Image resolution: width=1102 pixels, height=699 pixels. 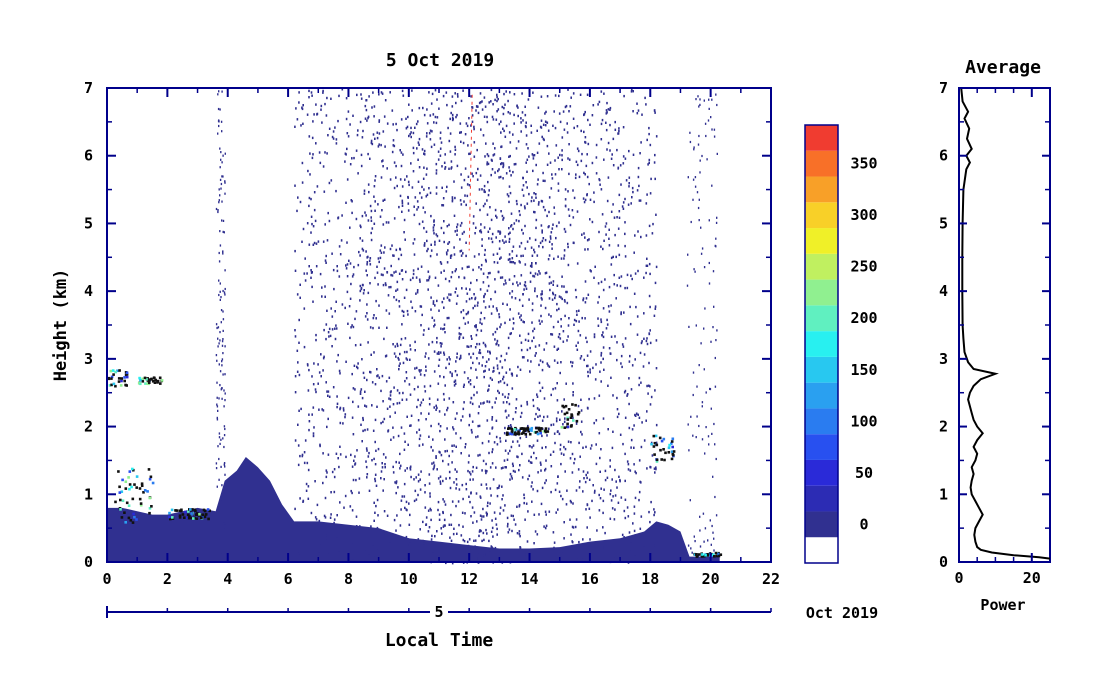 I want to click on high-power-streak, so click(x=470, y=172).